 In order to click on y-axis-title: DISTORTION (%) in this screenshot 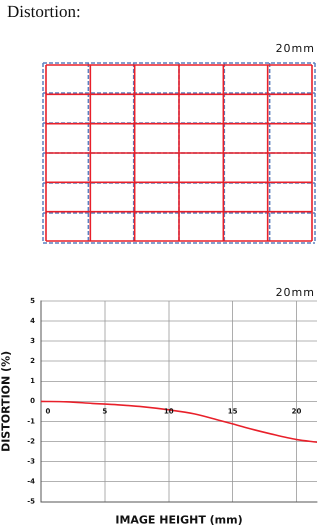, I will do `click(6, 401)`.